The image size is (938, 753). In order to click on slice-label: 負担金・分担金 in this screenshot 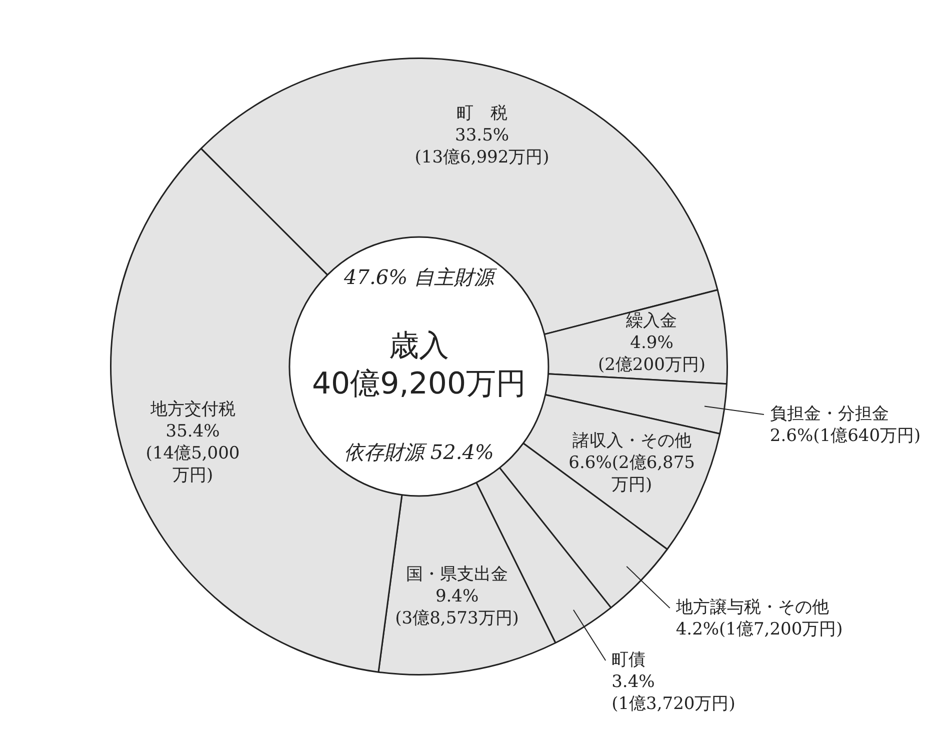, I will do `click(829, 414)`.